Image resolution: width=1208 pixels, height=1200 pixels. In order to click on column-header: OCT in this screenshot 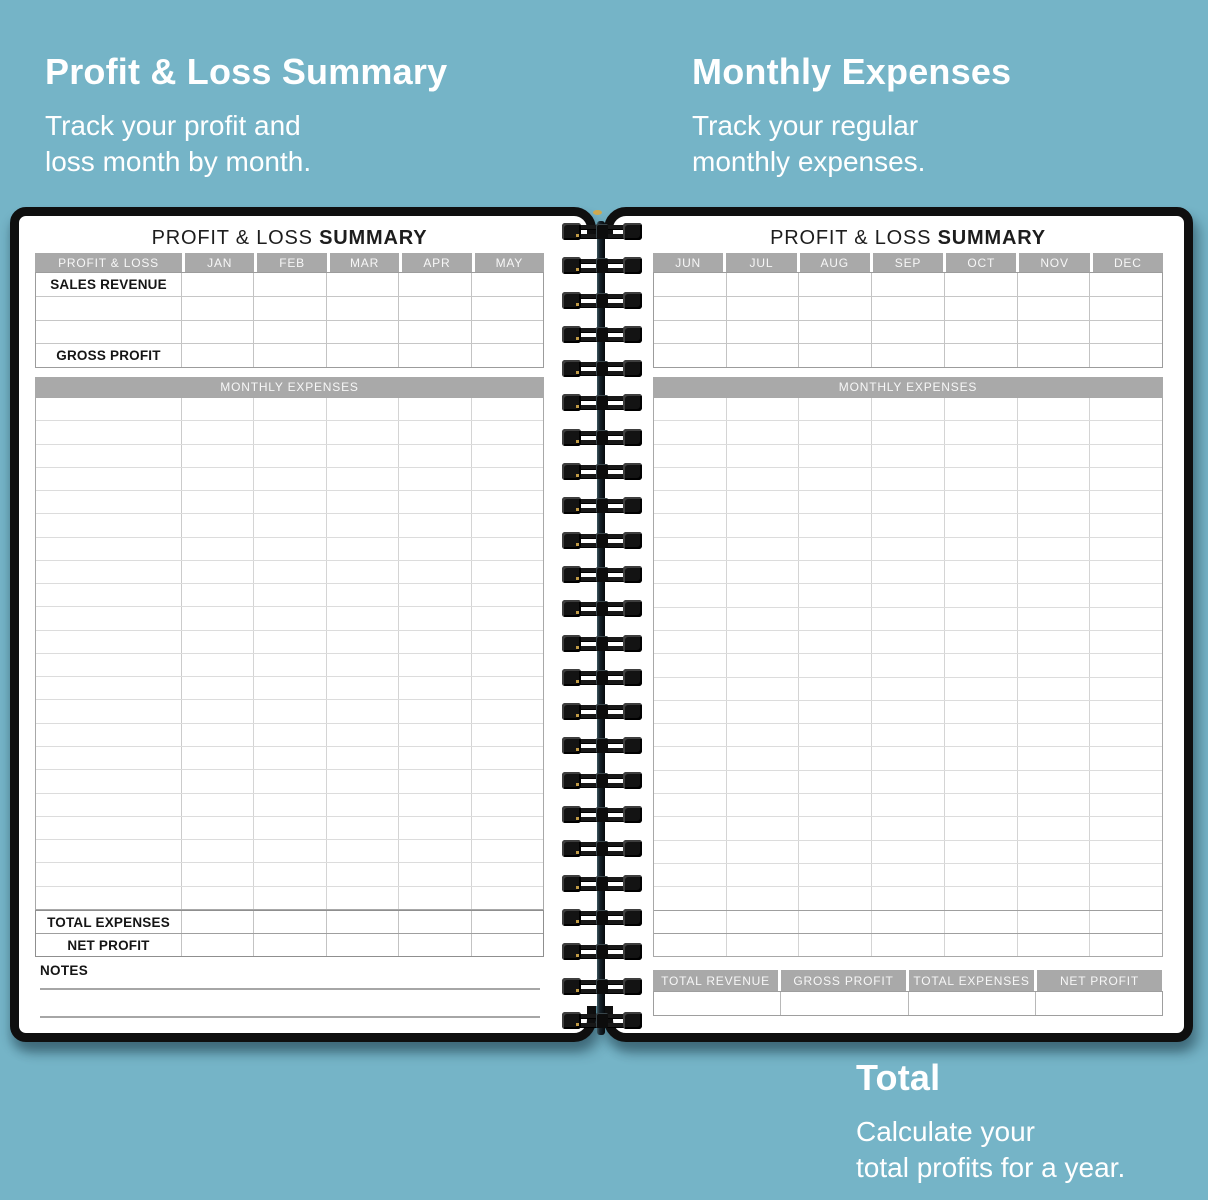, I will do `click(981, 262)`.